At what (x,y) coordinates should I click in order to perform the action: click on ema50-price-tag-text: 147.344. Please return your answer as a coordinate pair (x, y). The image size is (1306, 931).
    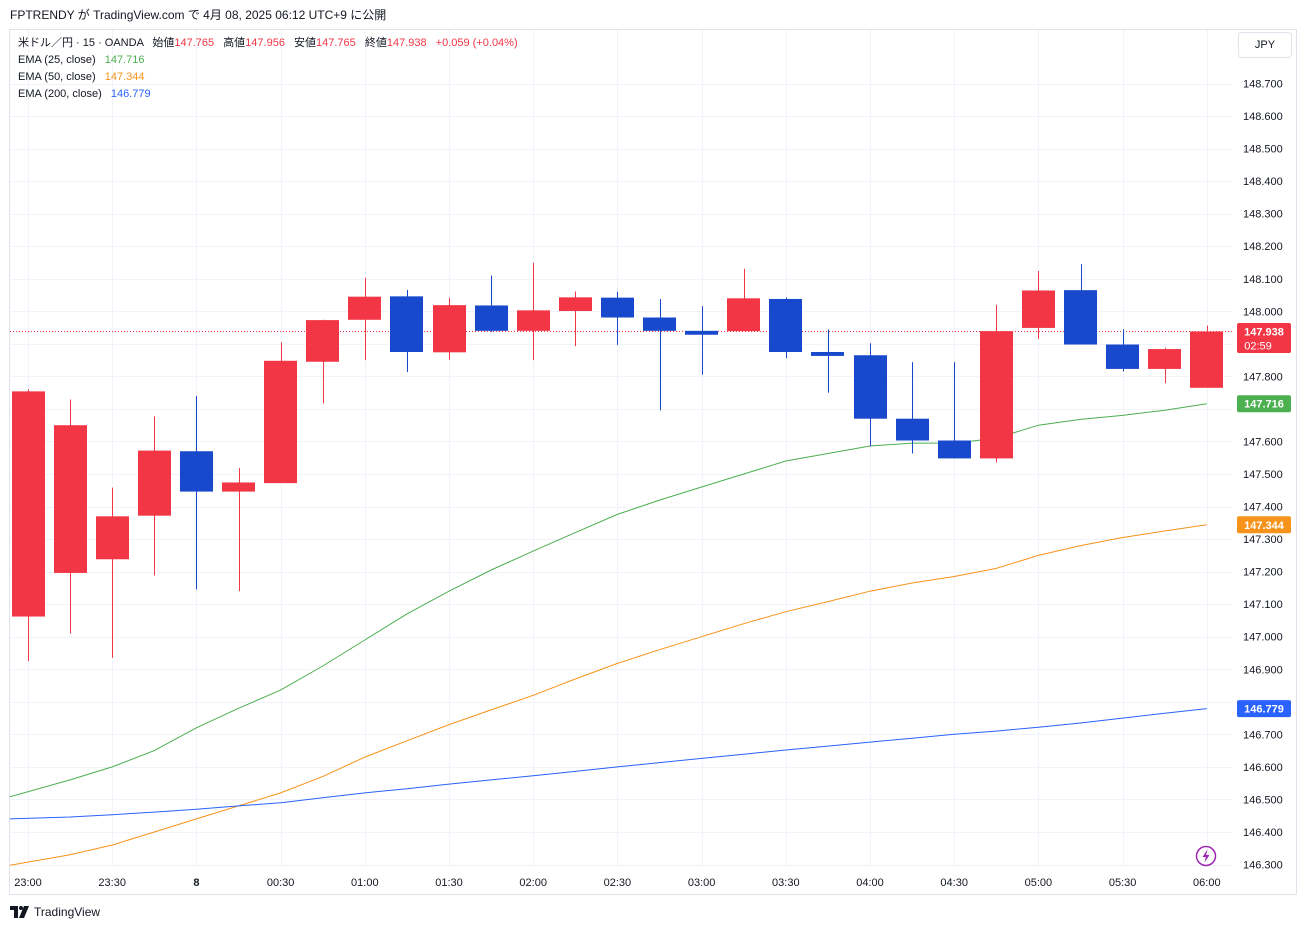
    Looking at the image, I should click on (1264, 526).